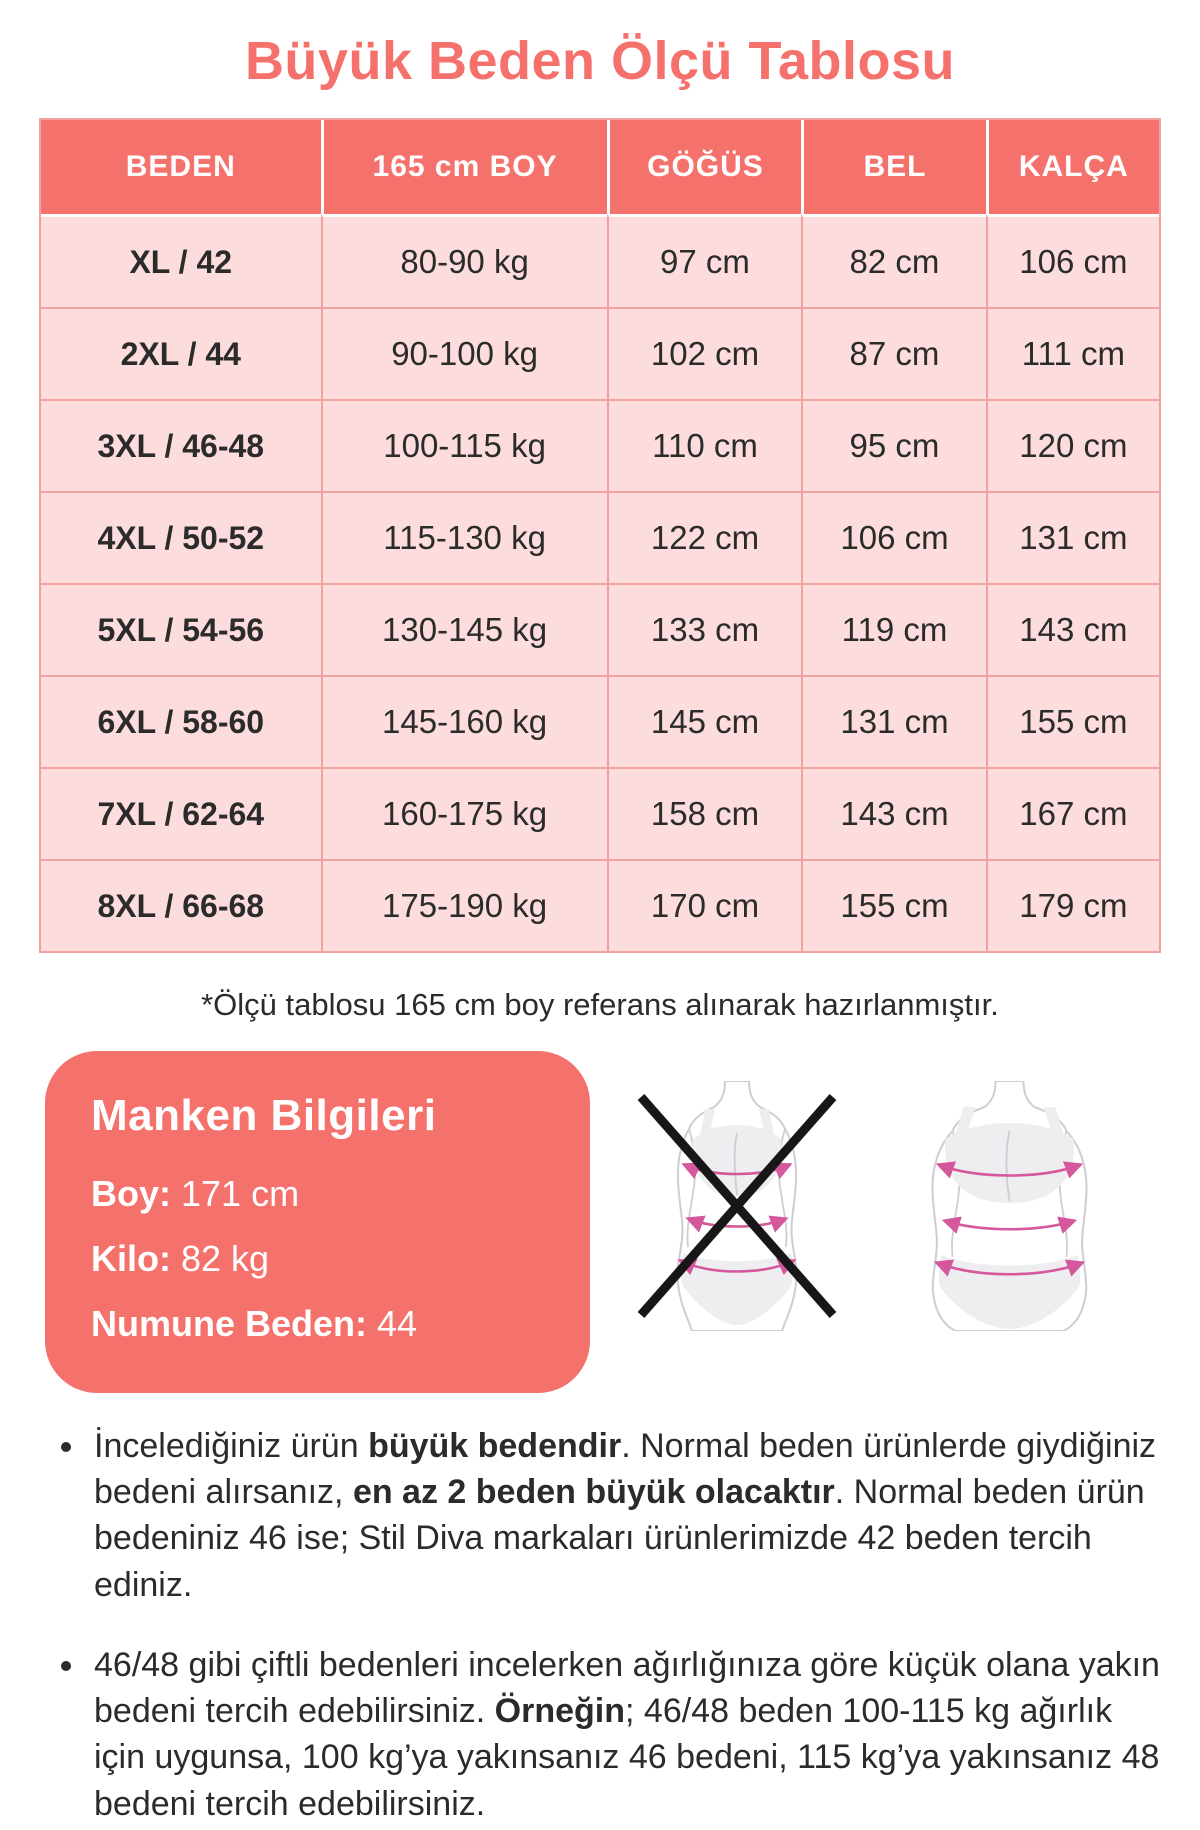 Image resolution: width=1200 pixels, height=1830 pixels. Describe the element at coordinates (1072, 905) in the screenshot. I see `measurement-cell: 179 cm` at that location.